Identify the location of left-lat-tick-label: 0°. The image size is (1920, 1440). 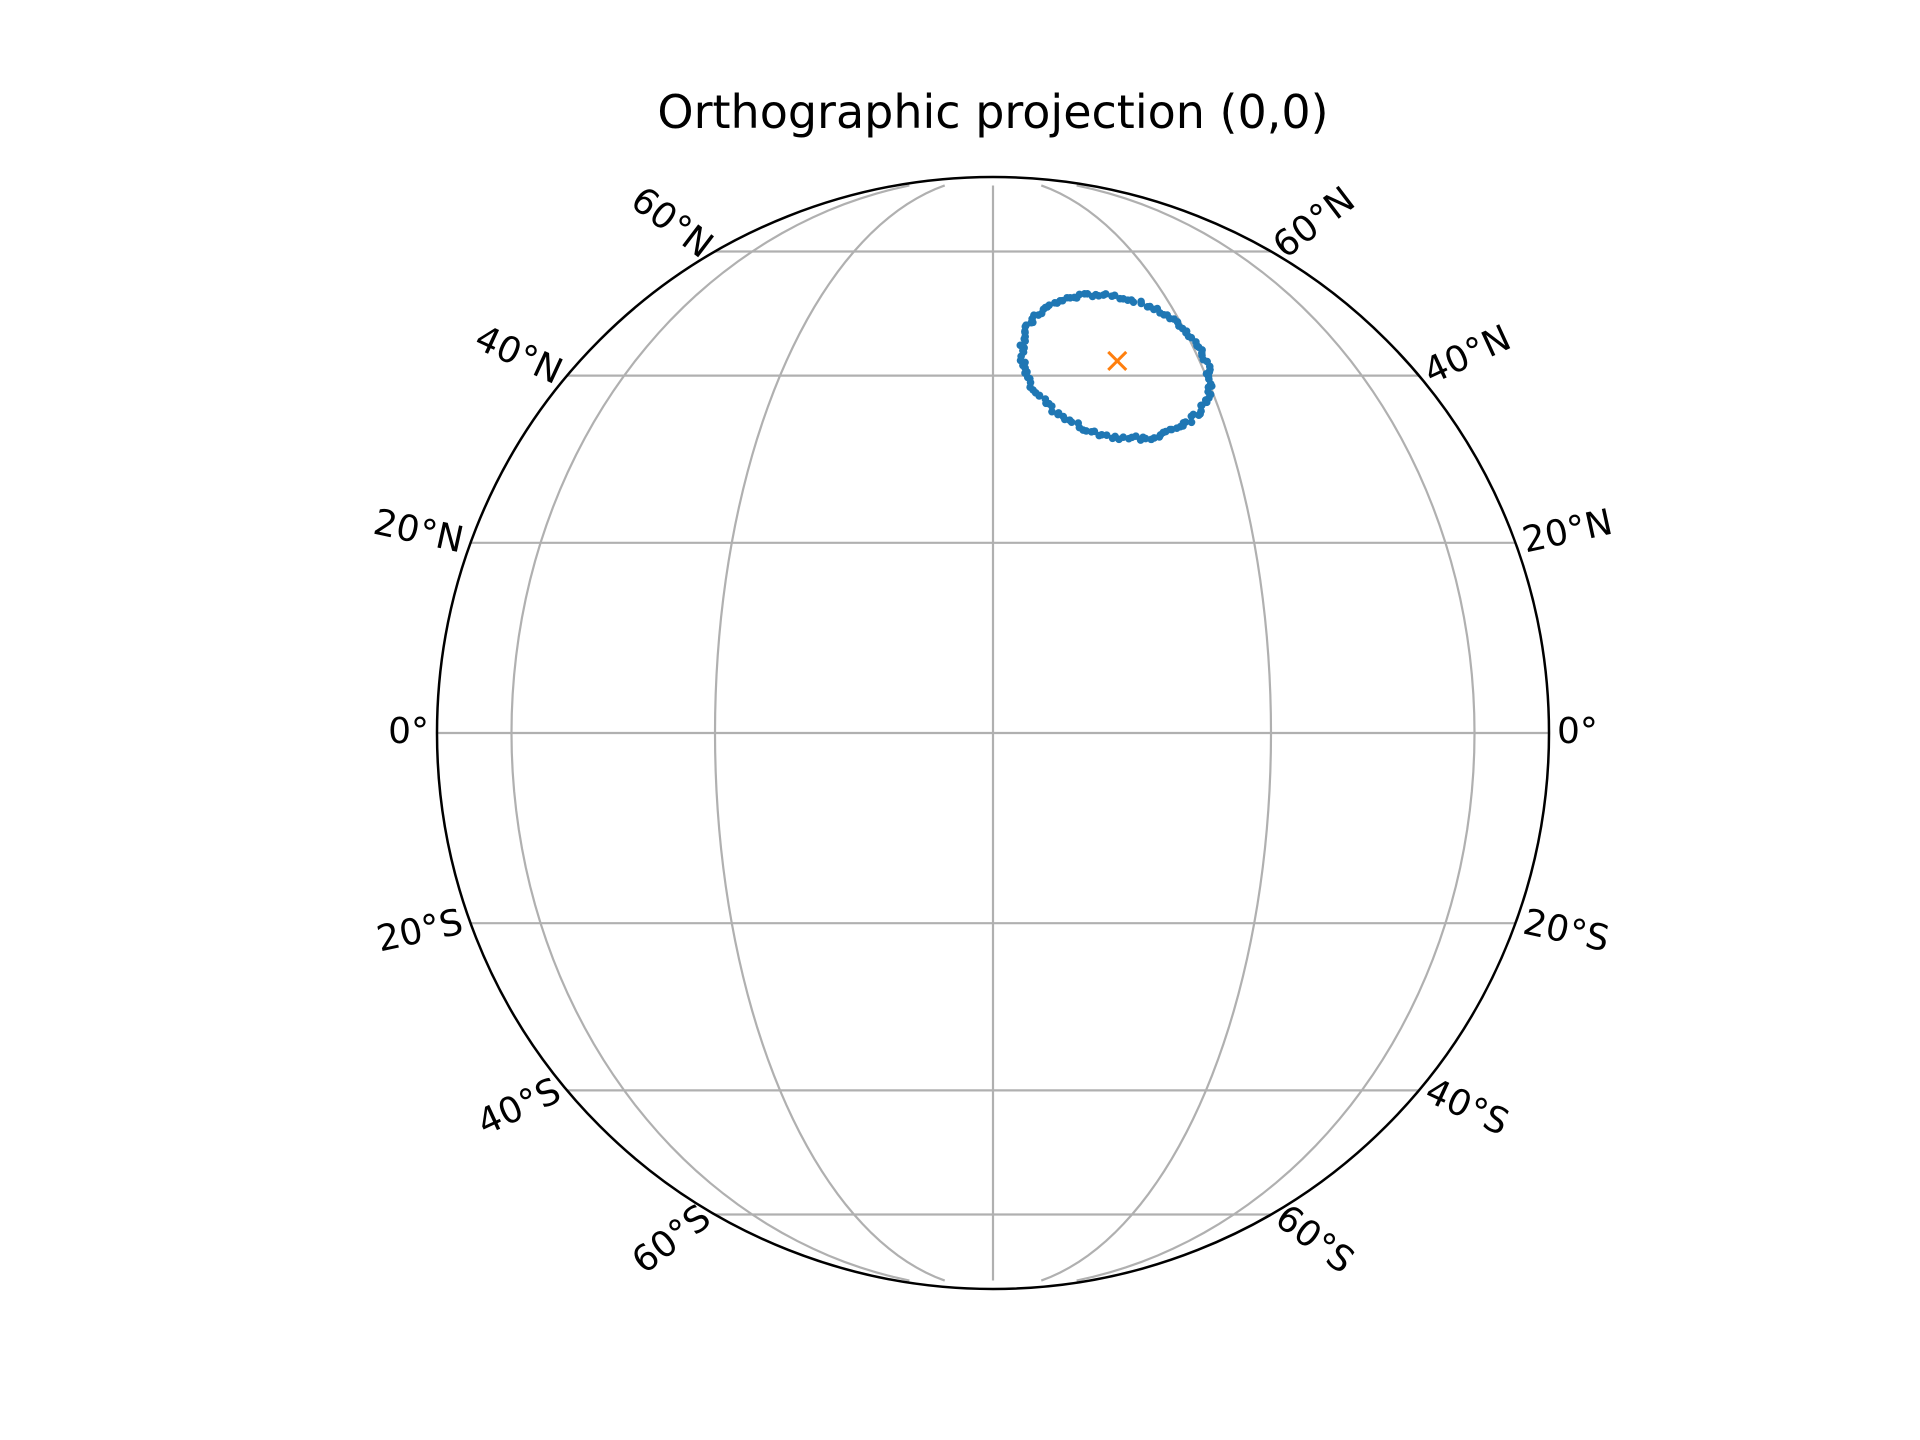
(408, 731).